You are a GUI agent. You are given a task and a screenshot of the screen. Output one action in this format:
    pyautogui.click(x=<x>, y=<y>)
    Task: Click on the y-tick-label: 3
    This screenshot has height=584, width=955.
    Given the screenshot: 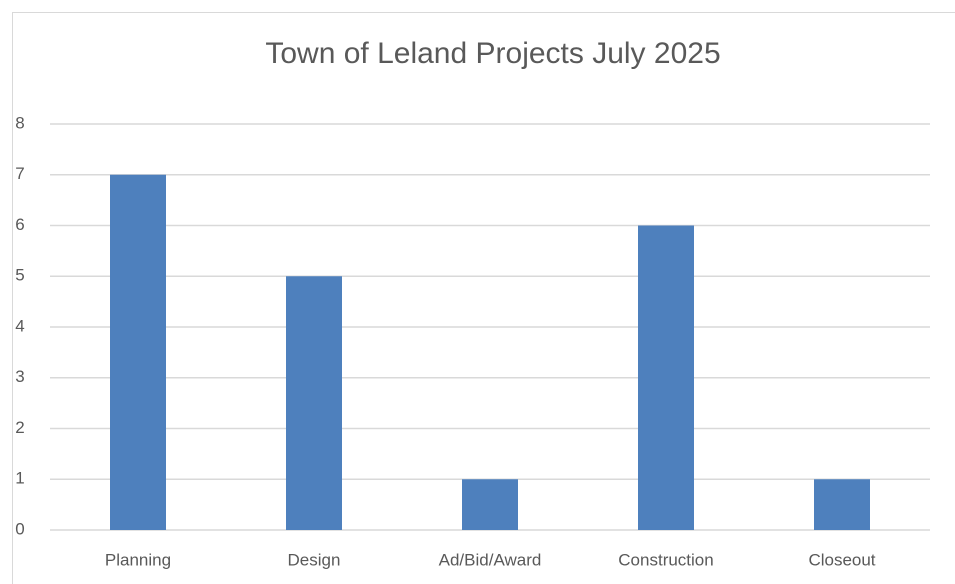 What is the action you would take?
    pyautogui.click(x=19, y=376)
    